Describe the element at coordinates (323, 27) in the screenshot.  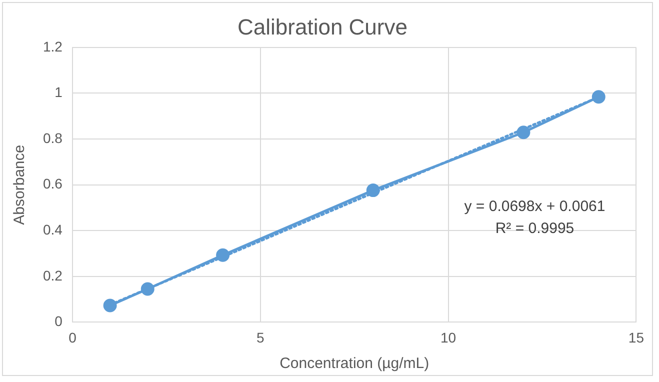
I see `chart-title: Calibration Curve` at that location.